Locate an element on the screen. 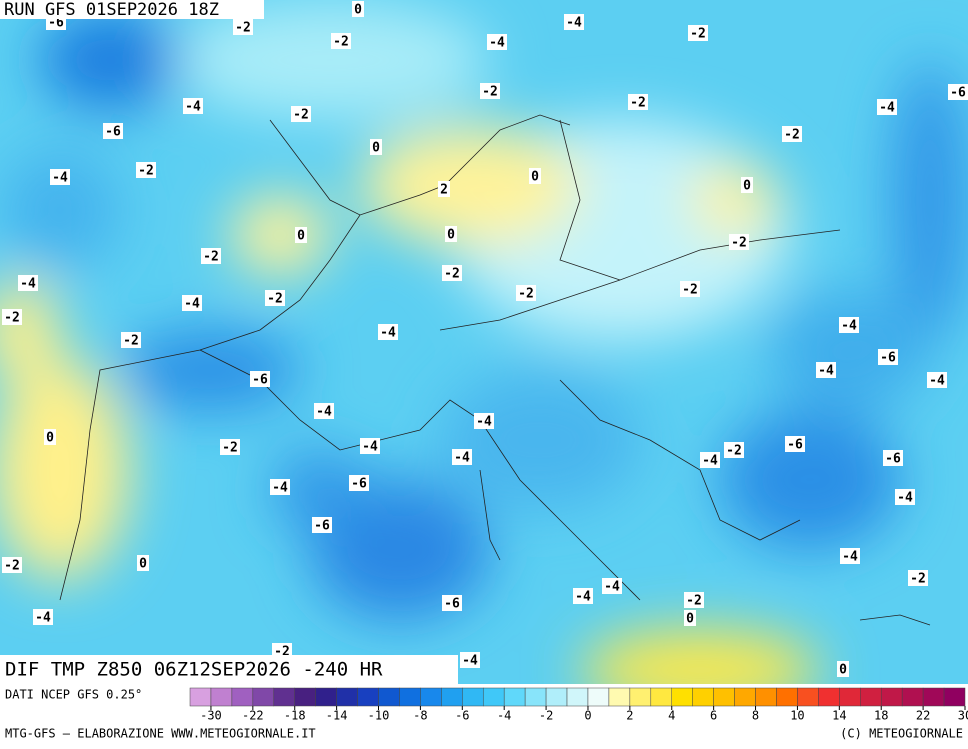 The width and height of the screenshot is (968, 749). colorbar-tick-label: 0 is located at coordinates (587, 716).